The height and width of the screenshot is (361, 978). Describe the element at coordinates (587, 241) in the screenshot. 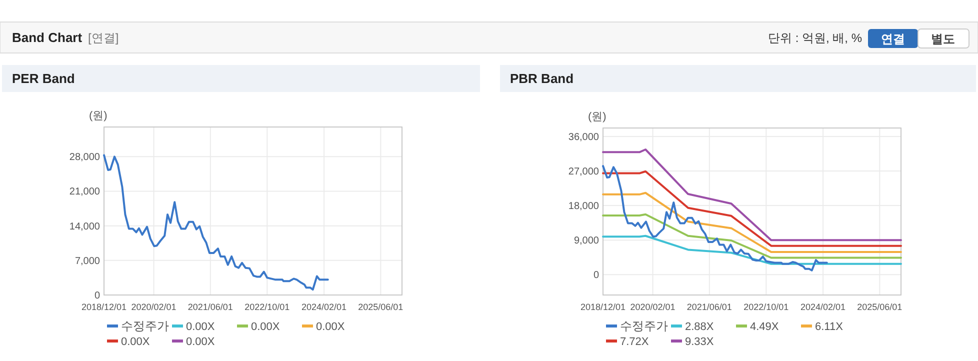

I see `y-tick-label: 9,000` at that location.